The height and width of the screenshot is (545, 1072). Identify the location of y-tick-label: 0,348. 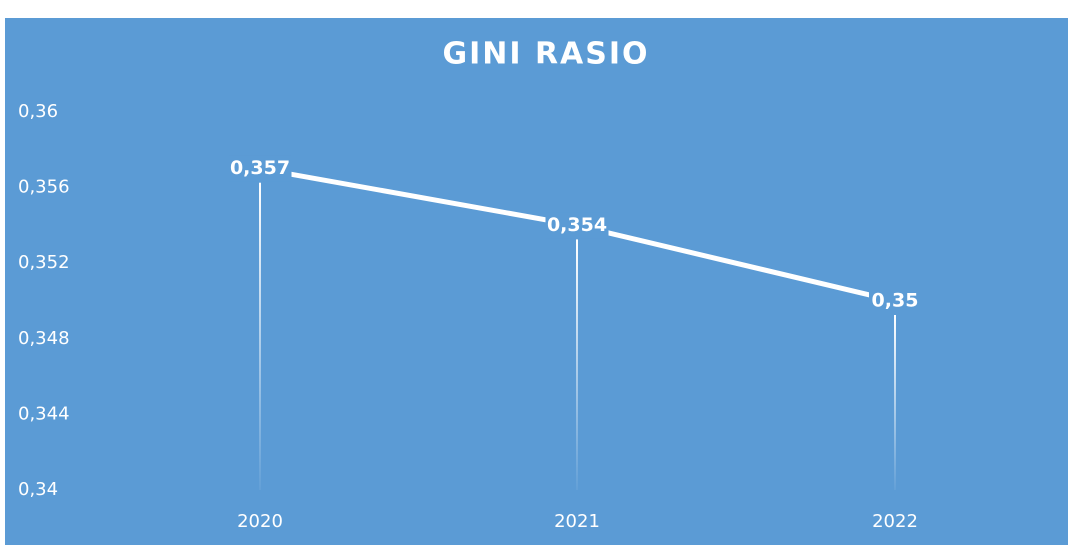
(44, 338).